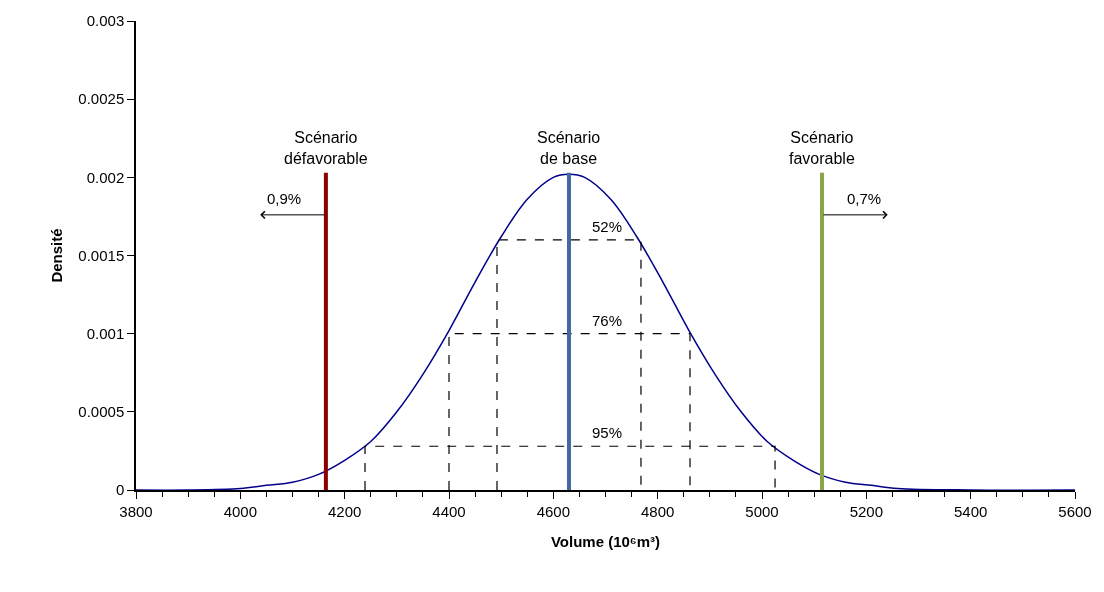 The width and height of the screenshot is (1104, 592). What do you see at coordinates (120, 490) in the screenshot?
I see `y-tick-label: 0` at bounding box center [120, 490].